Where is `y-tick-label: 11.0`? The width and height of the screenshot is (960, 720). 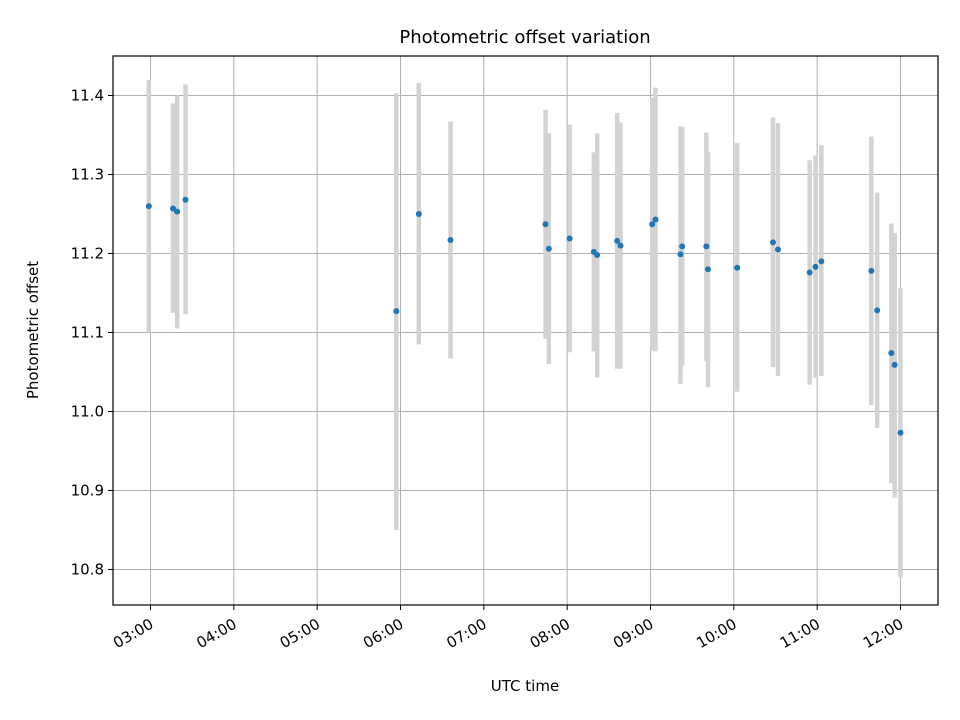 y-tick-label: 11.0 is located at coordinates (87, 411).